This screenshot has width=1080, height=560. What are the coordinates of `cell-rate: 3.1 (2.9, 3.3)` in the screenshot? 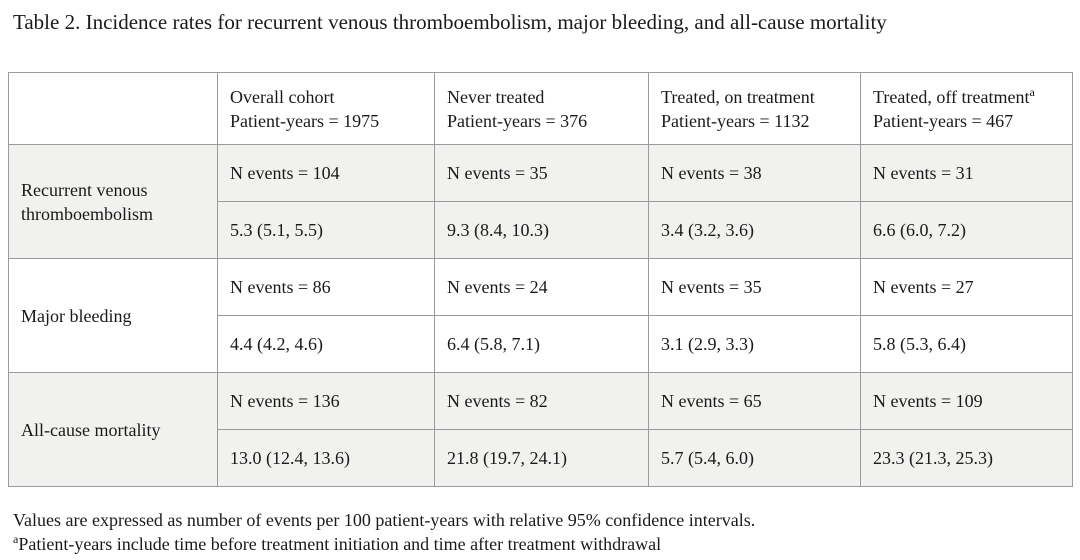 It's located at (754, 344).